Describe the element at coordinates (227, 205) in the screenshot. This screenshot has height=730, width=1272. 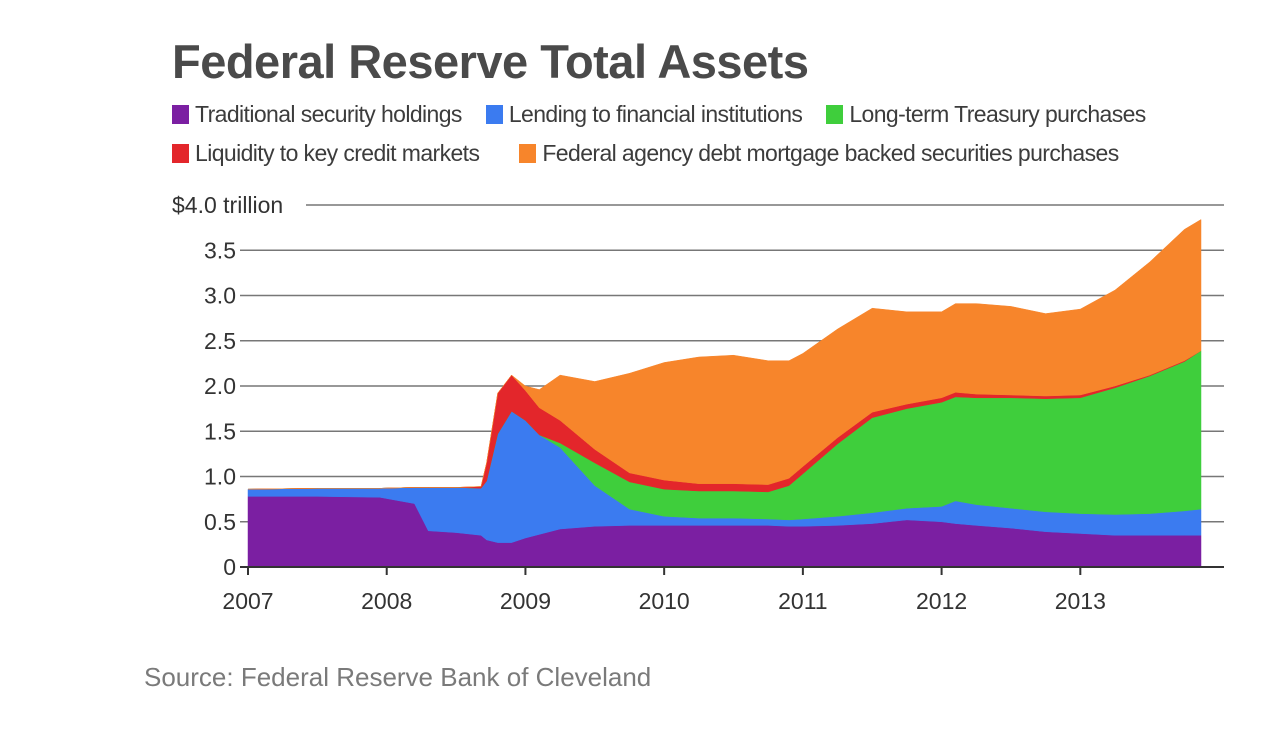
I see `y-tick-label: $4.0 trillion` at that location.